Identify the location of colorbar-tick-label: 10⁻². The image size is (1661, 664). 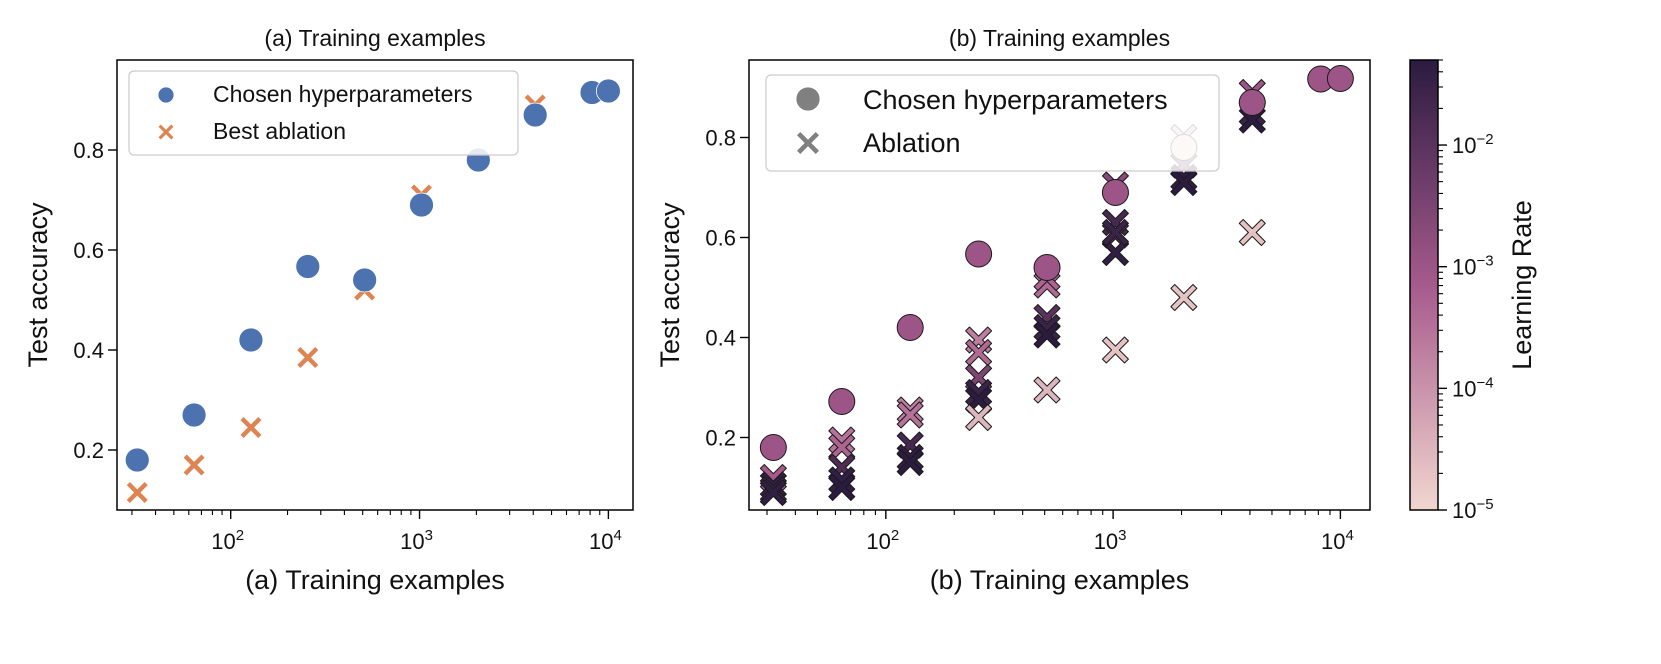
(1473, 144).